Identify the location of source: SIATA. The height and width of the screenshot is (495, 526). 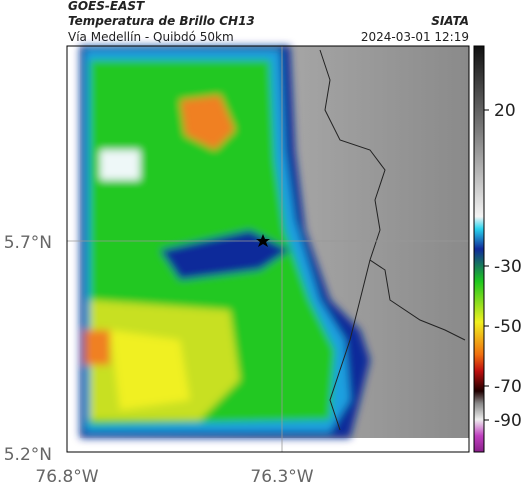
(450, 21).